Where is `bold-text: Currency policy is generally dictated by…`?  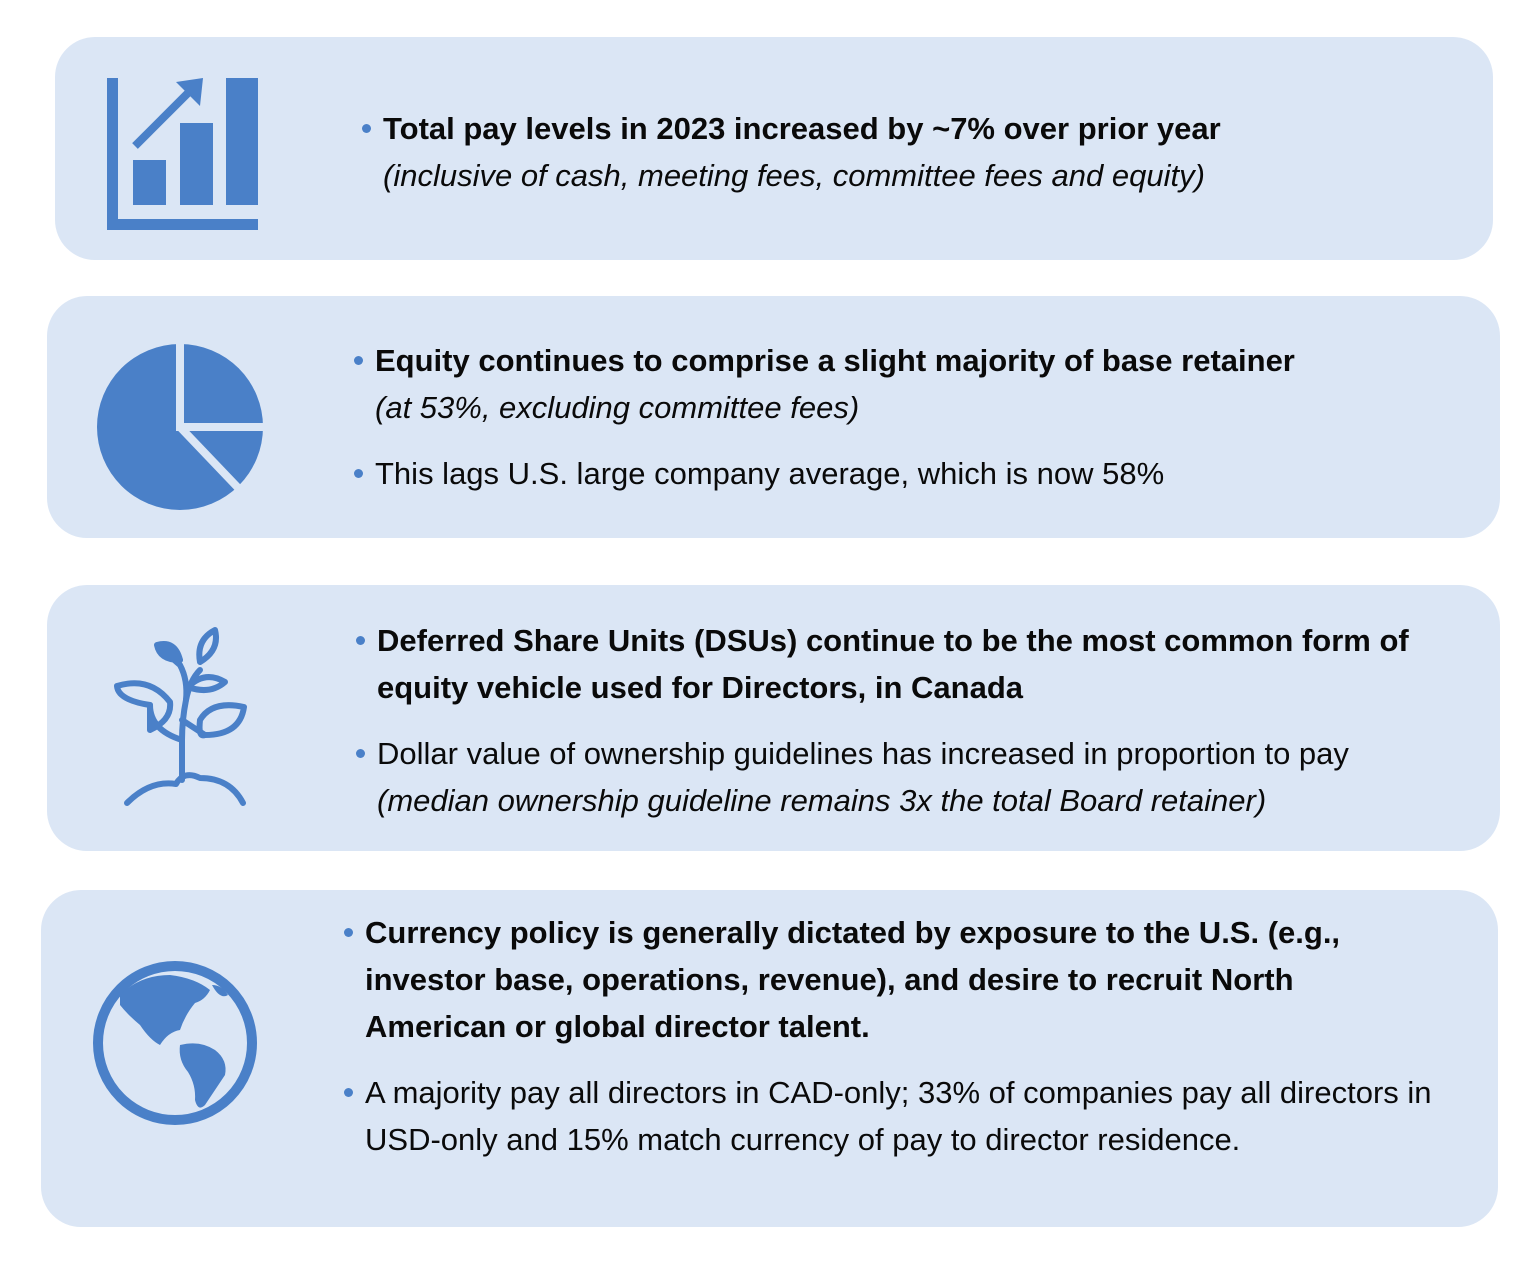 bold-text: Currency policy is generally dictated by… is located at coordinates (853, 979).